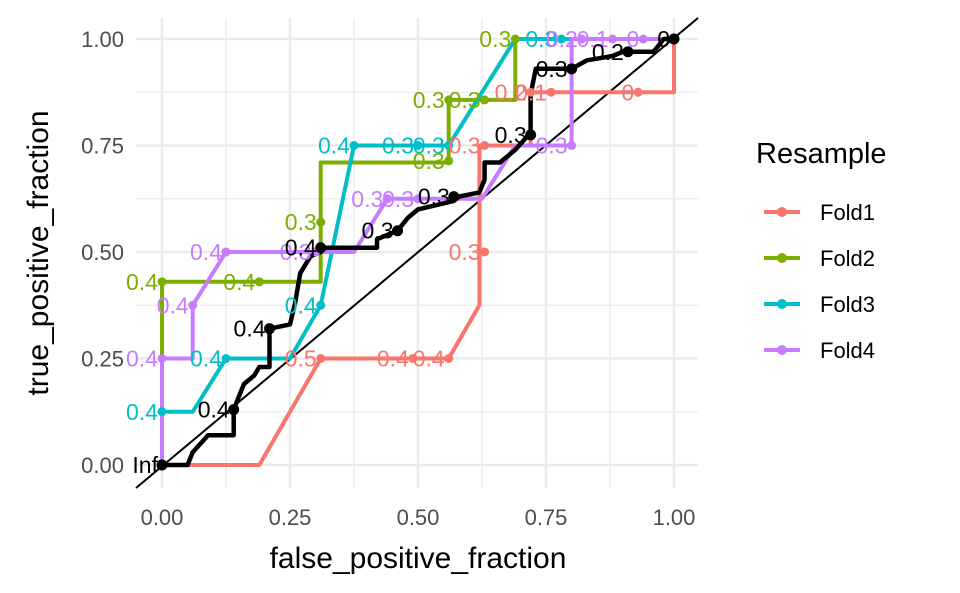  What do you see at coordinates (782, 350) in the screenshot?
I see `fold4-legend-marker` at bounding box center [782, 350].